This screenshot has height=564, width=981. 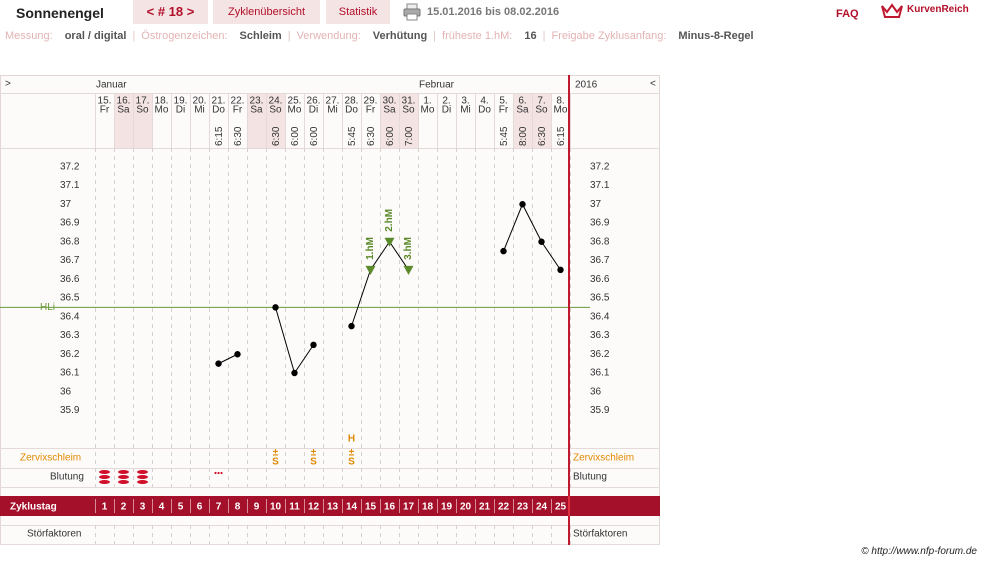 I want to click on setting-value: Verhütung, so click(x=400, y=36).